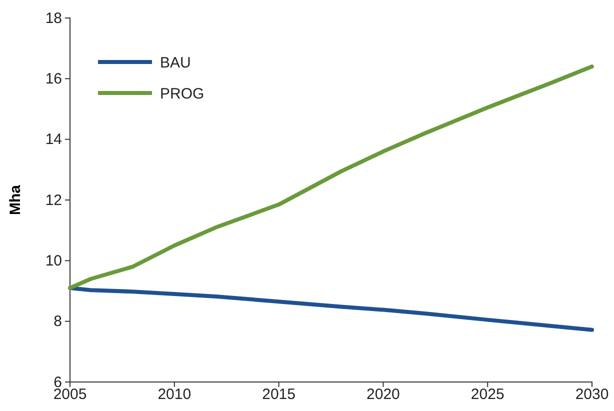 The image size is (614, 411). Describe the element at coordinates (175, 63) in the screenshot. I see `legend-label: BAU` at that location.